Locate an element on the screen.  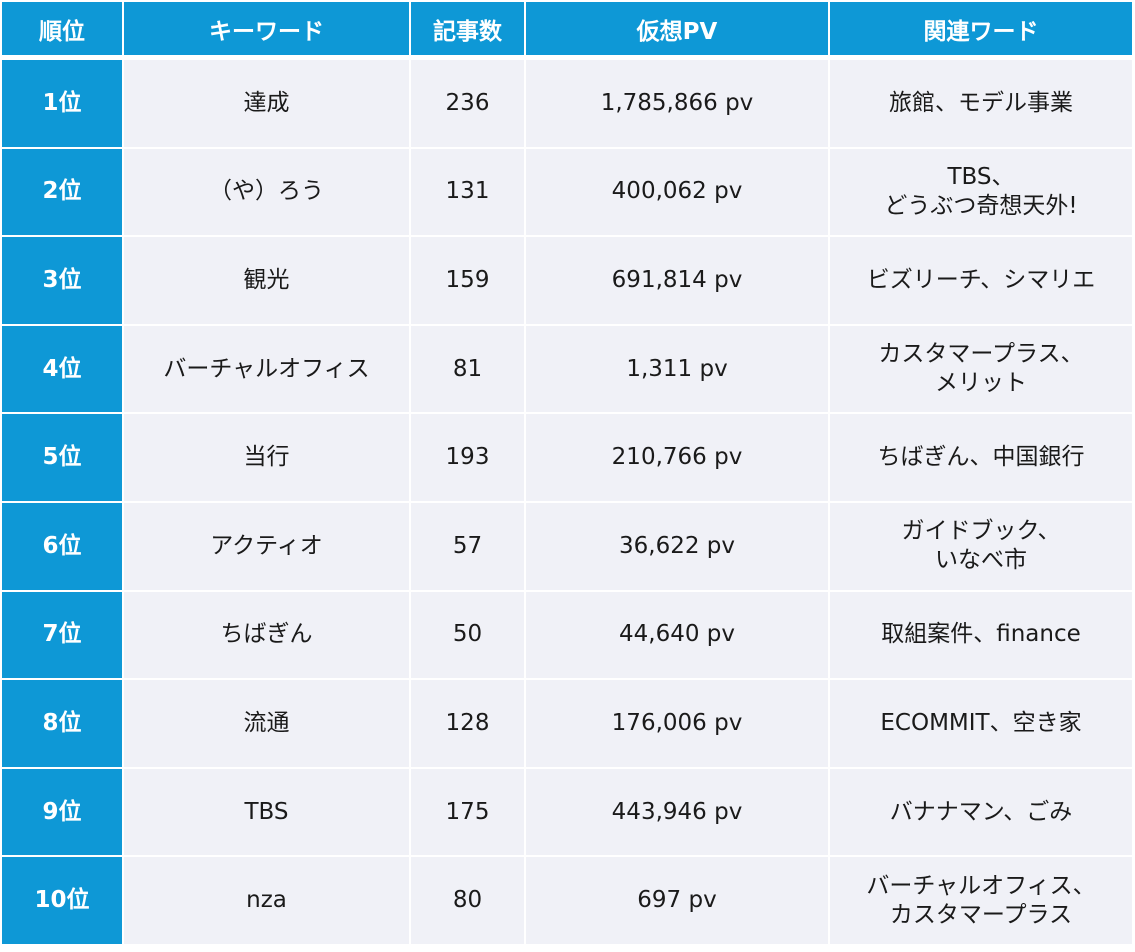
virtual-pv-cell: 210,766 pv is located at coordinates (678, 458).